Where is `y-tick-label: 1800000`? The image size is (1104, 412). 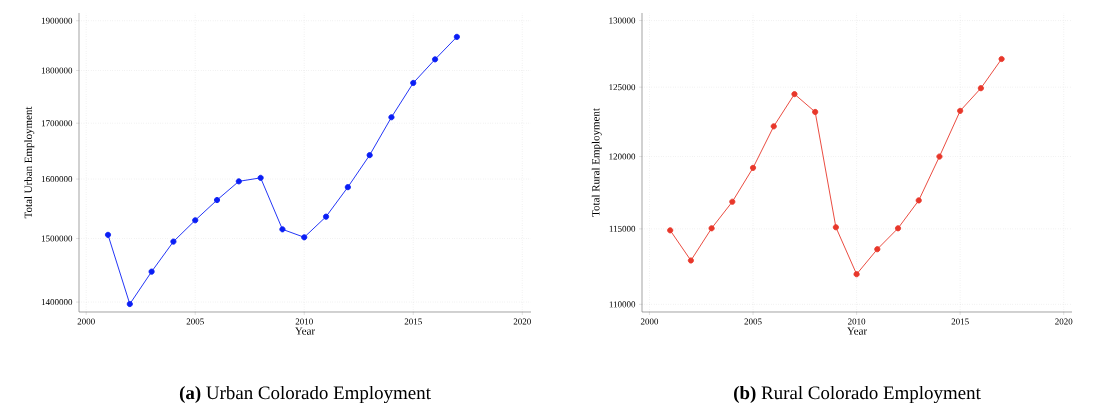
y-tick-label: 1800000 is located at coordinates (57, 70).